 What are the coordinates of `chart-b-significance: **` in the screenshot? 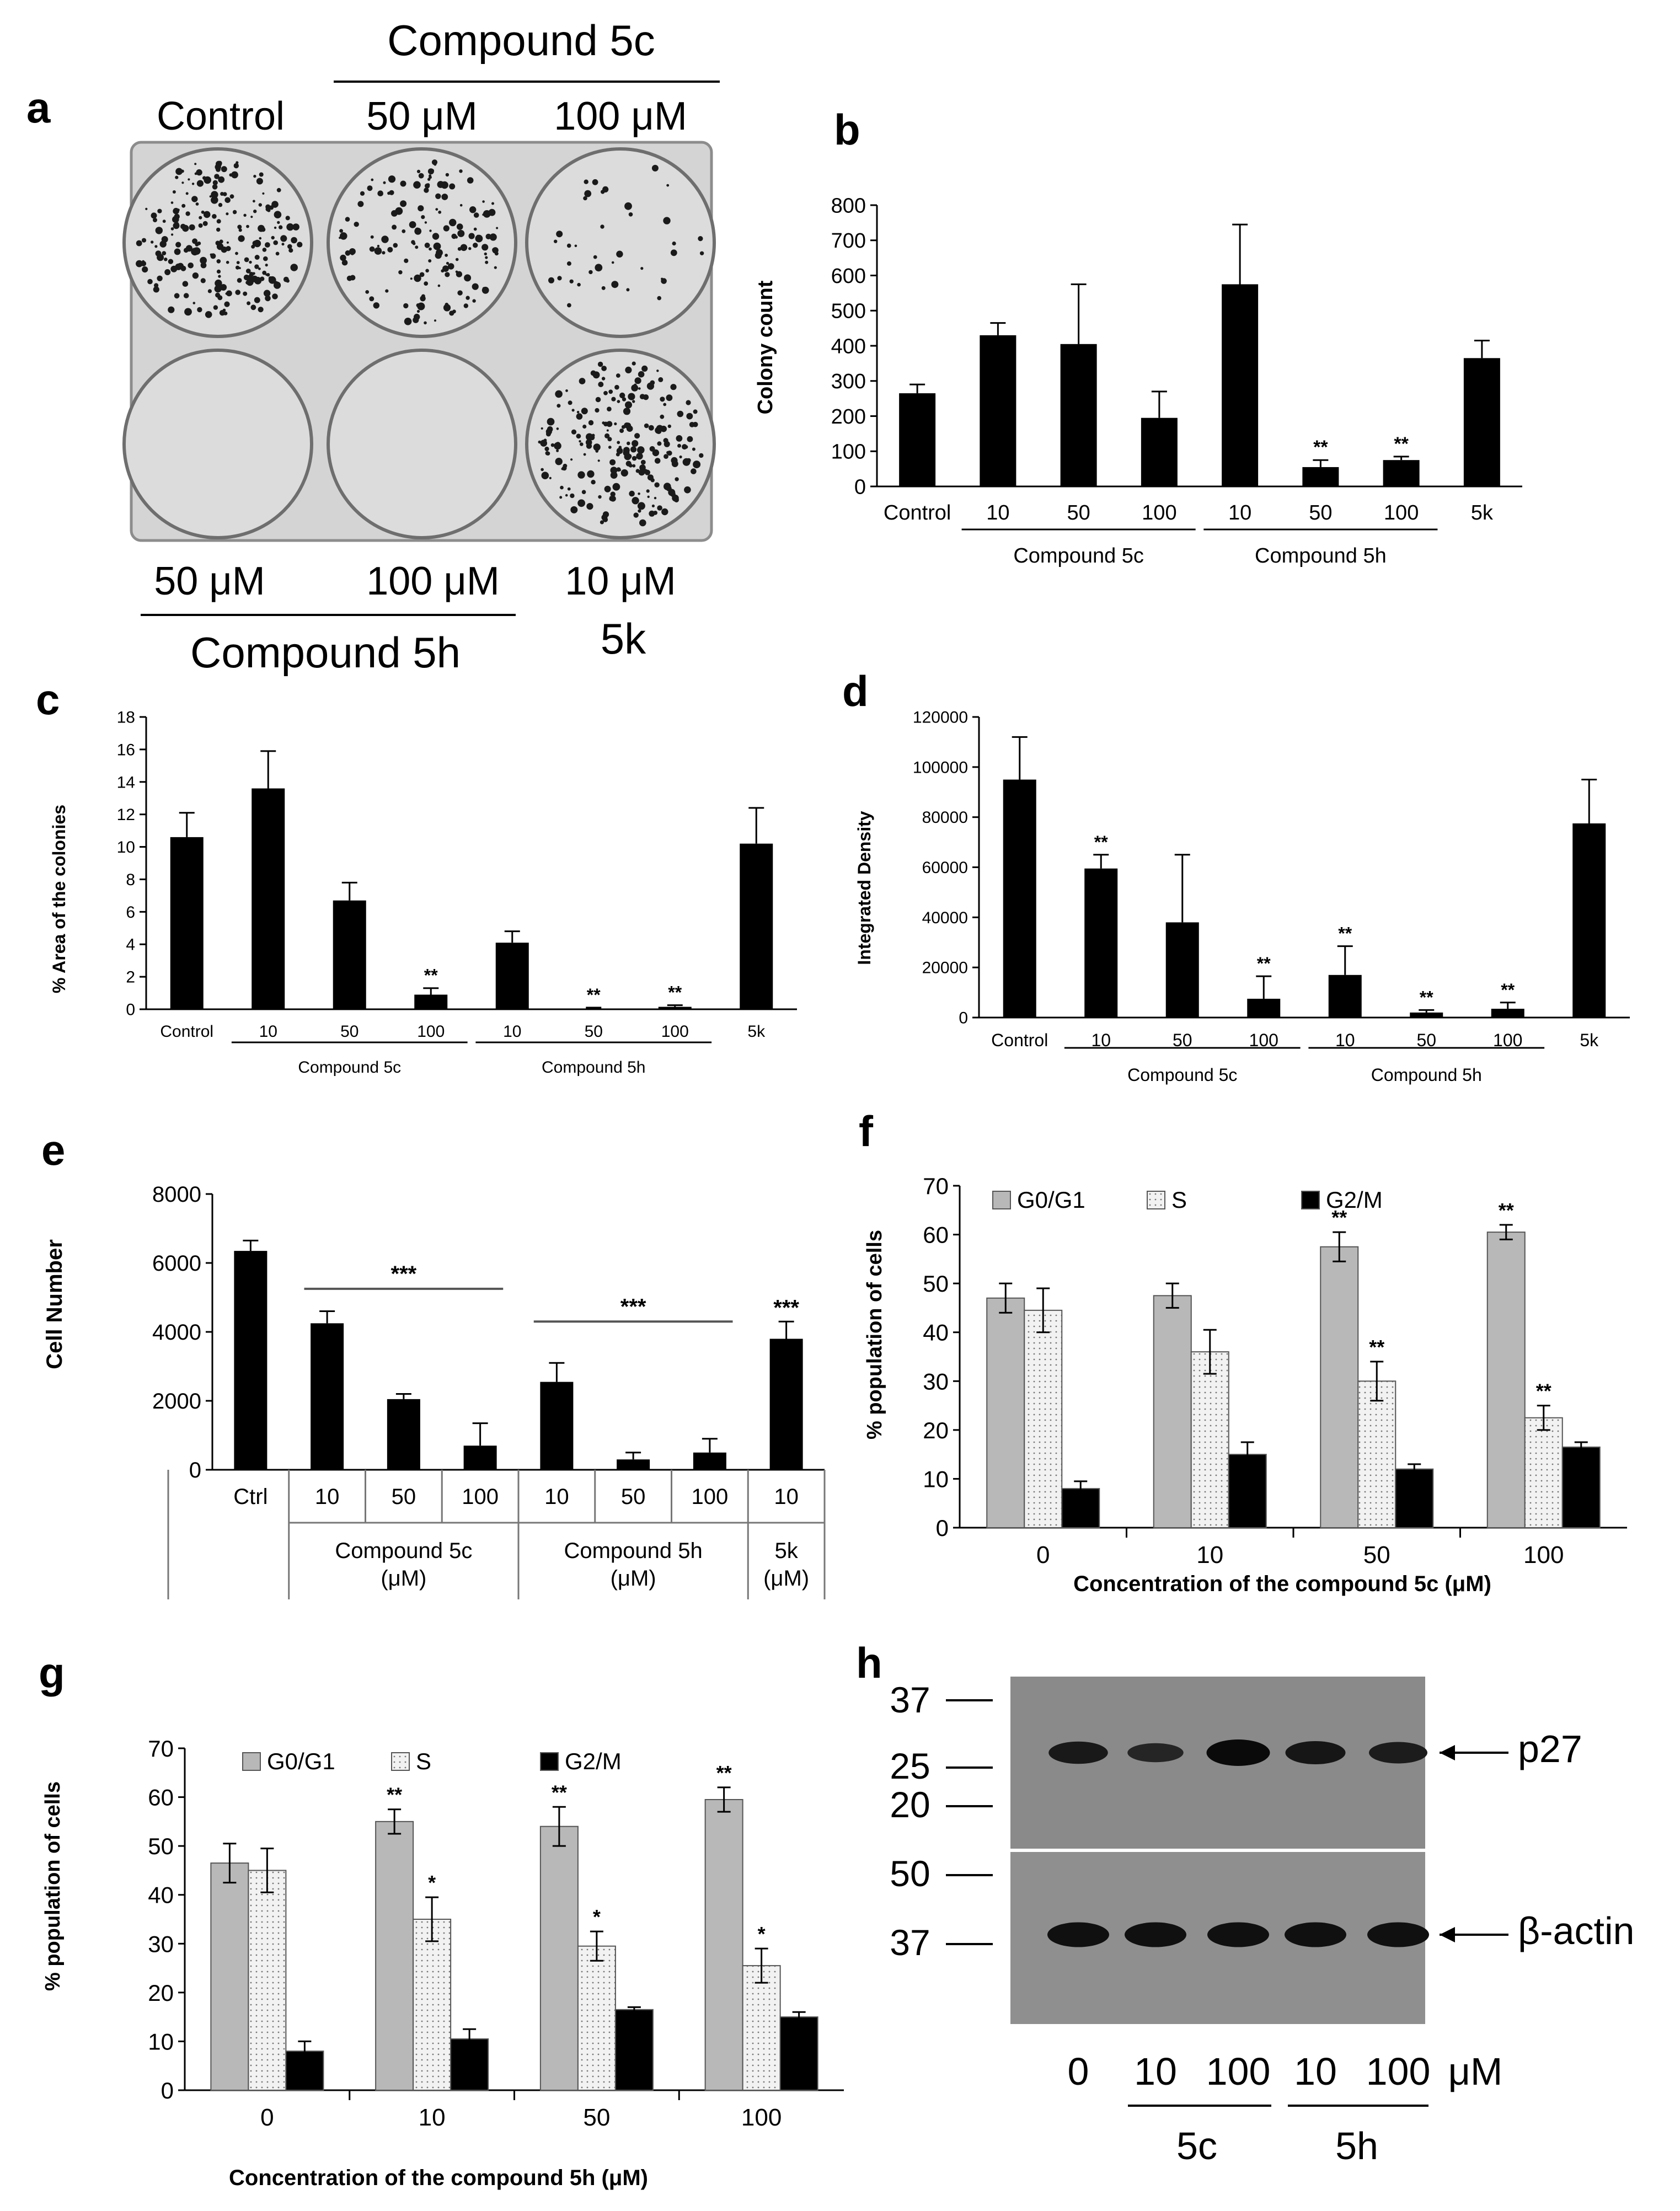 It's located at (1401, 443).